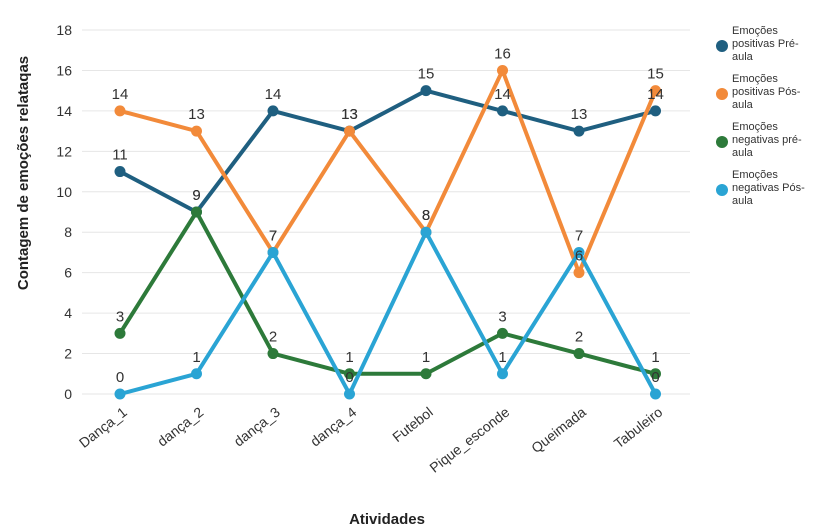 The height and width of the screenshot is (527, 813). I want to click on y-tick-label: 14, so click(64, 111).